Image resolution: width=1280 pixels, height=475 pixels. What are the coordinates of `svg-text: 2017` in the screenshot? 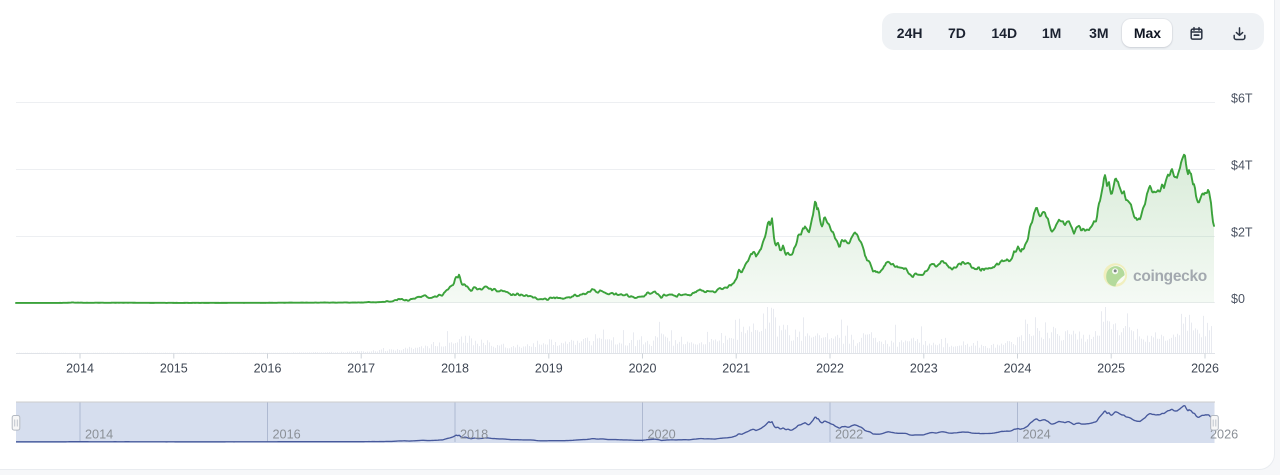 It's located at (361, 369).